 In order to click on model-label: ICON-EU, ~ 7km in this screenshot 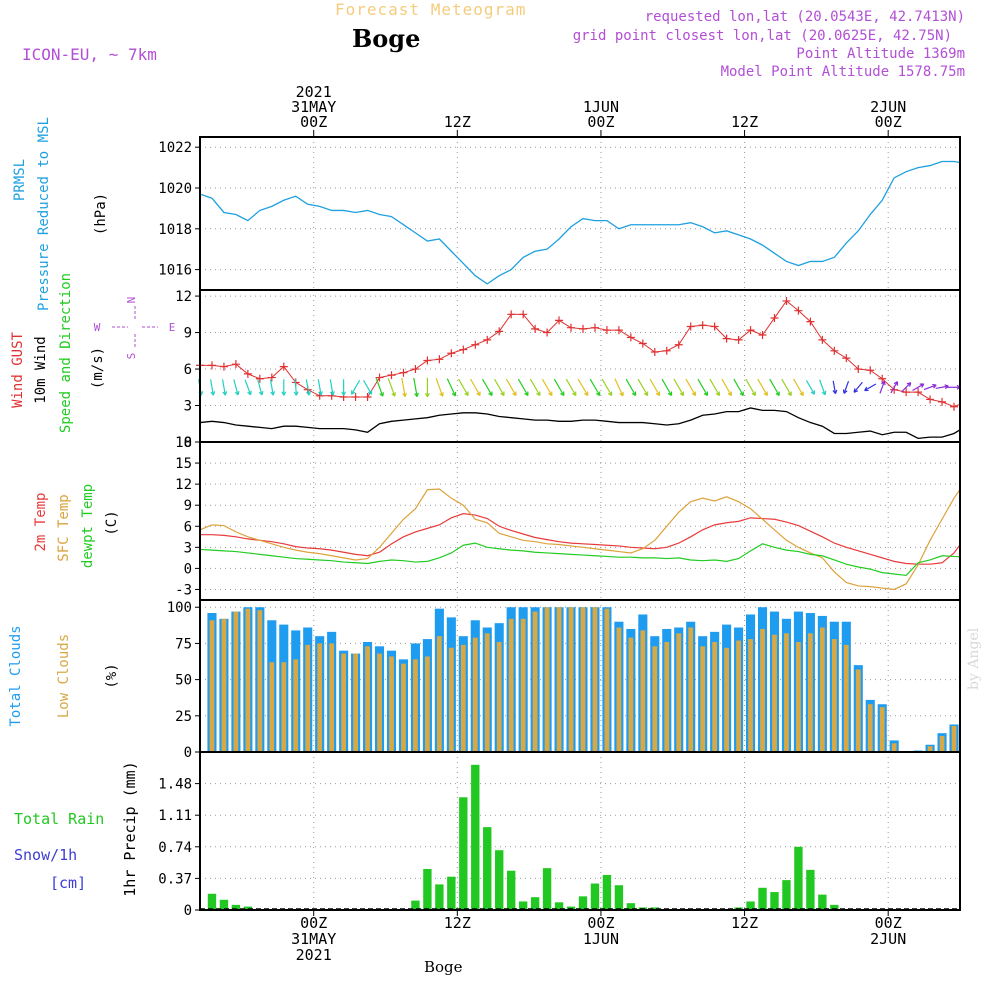, I will do `click(89, 54)`.